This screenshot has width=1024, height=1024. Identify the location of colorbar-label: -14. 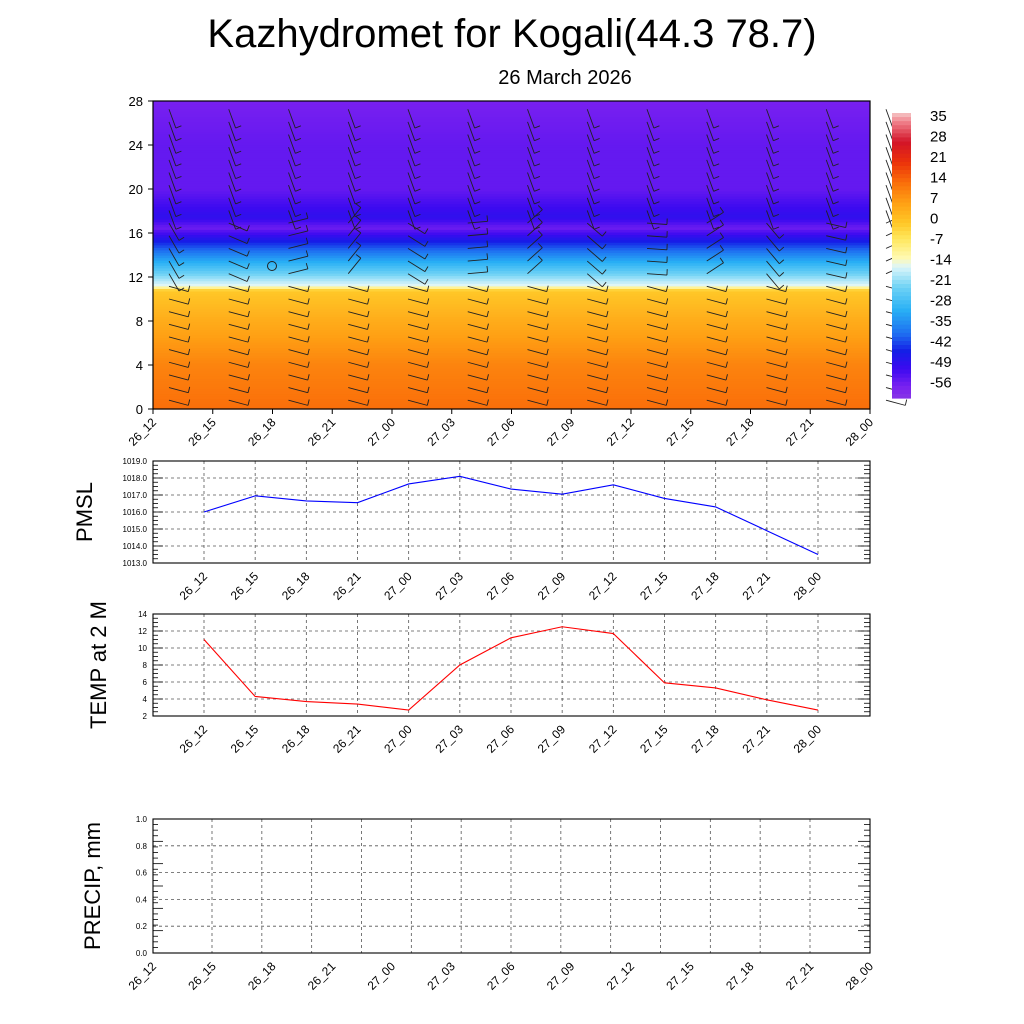
(941, 260).